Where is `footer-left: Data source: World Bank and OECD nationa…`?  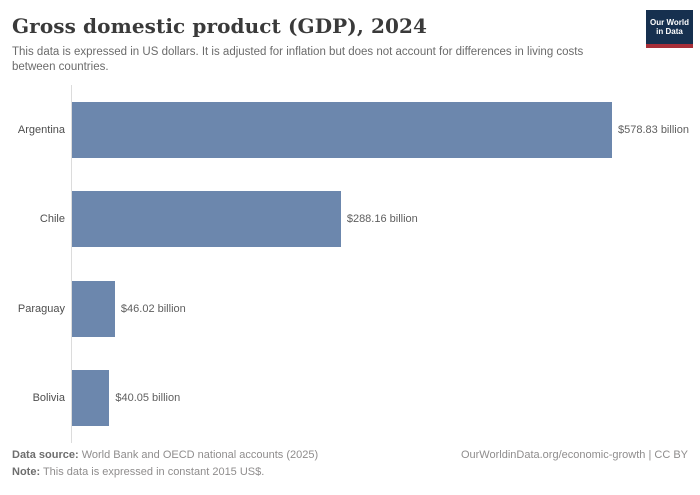 footer-left: Data source: World Bank and OECD nationa… is located at coordinates (165, 464).